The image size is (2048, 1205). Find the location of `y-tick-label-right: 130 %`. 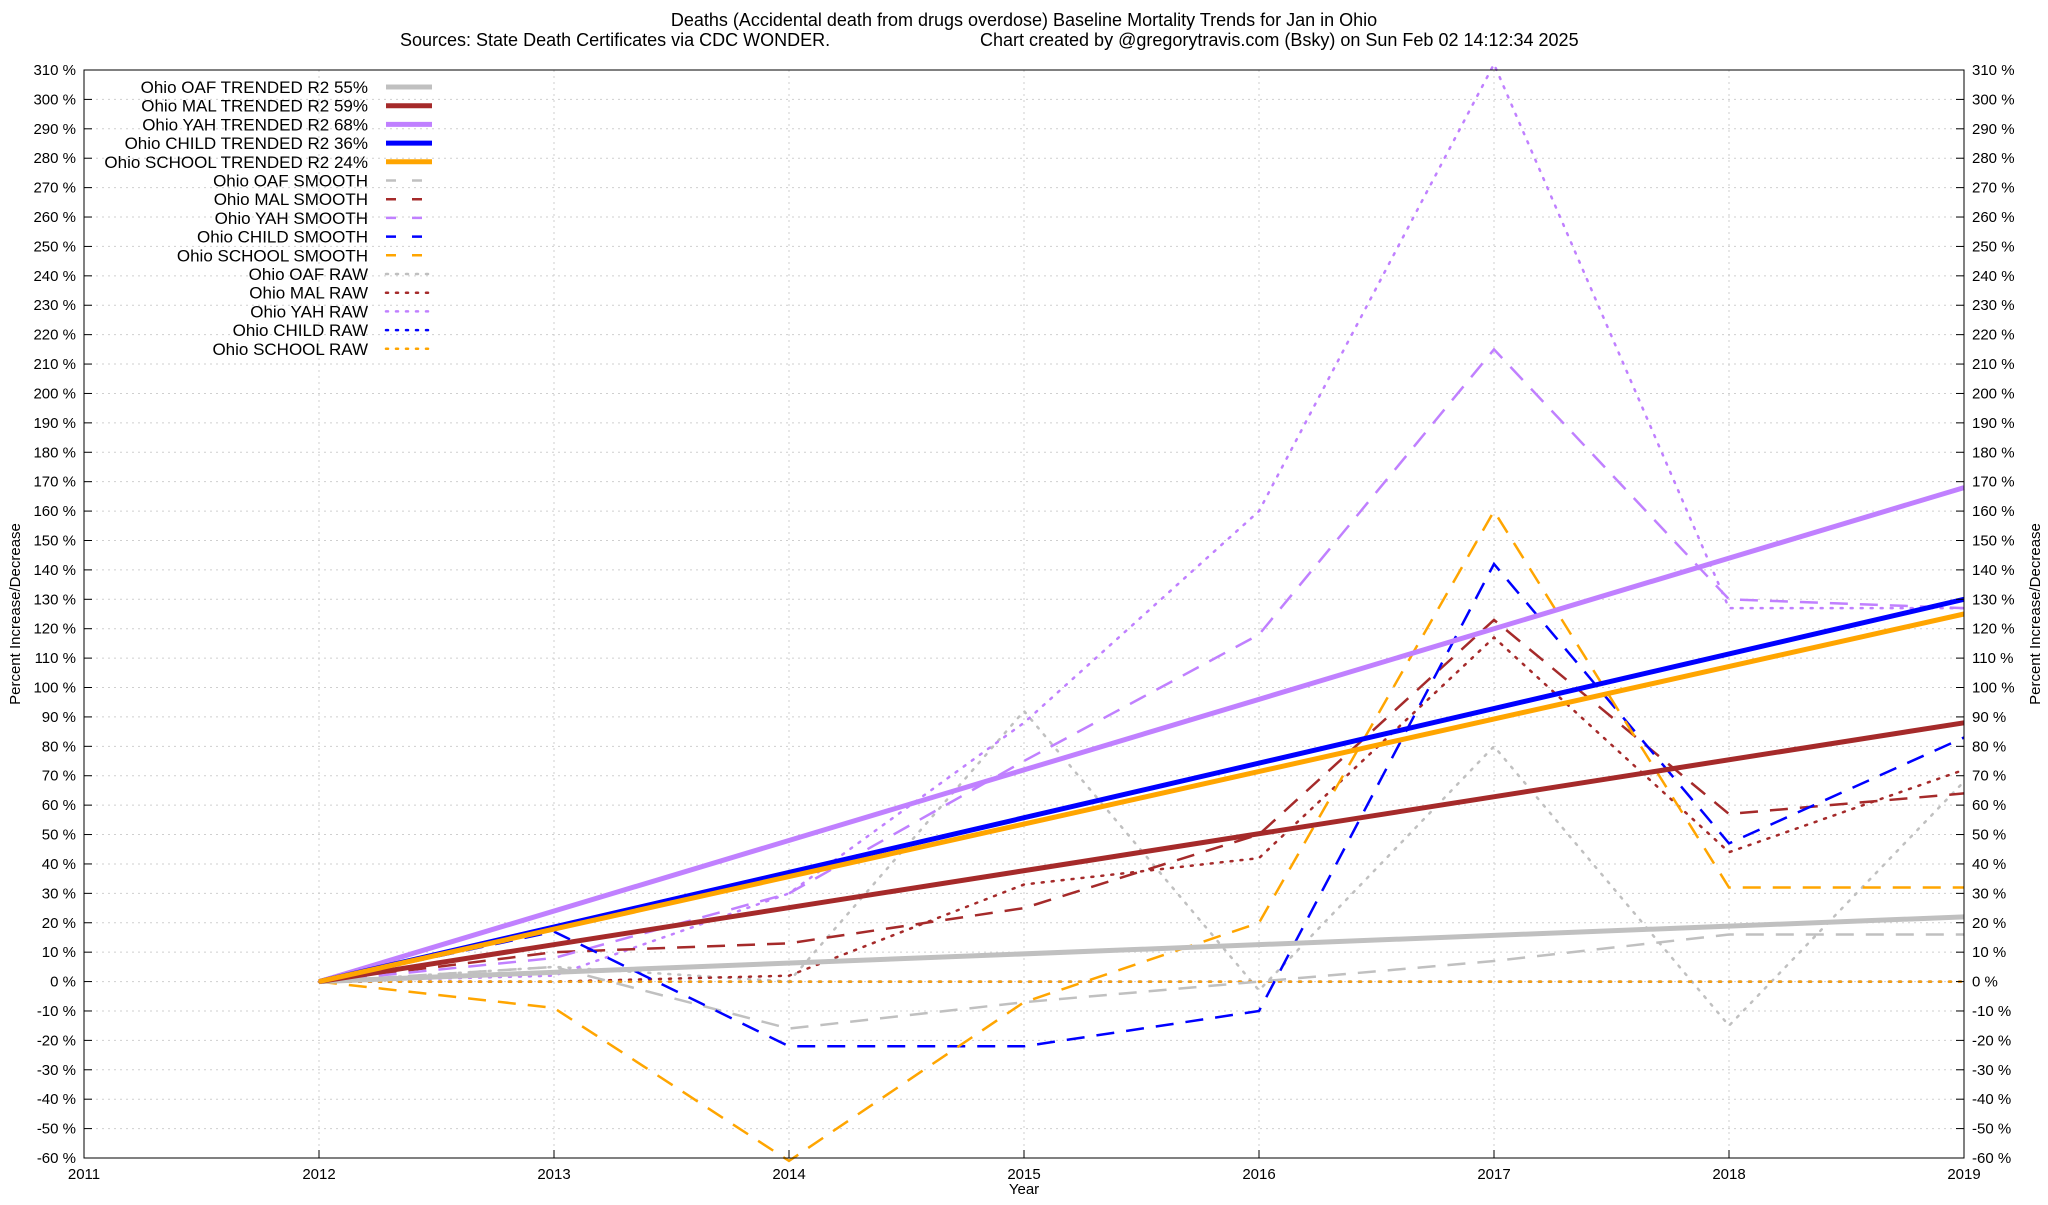

y-tick-label-right: 130 % is located at coordinates (1993, 599).